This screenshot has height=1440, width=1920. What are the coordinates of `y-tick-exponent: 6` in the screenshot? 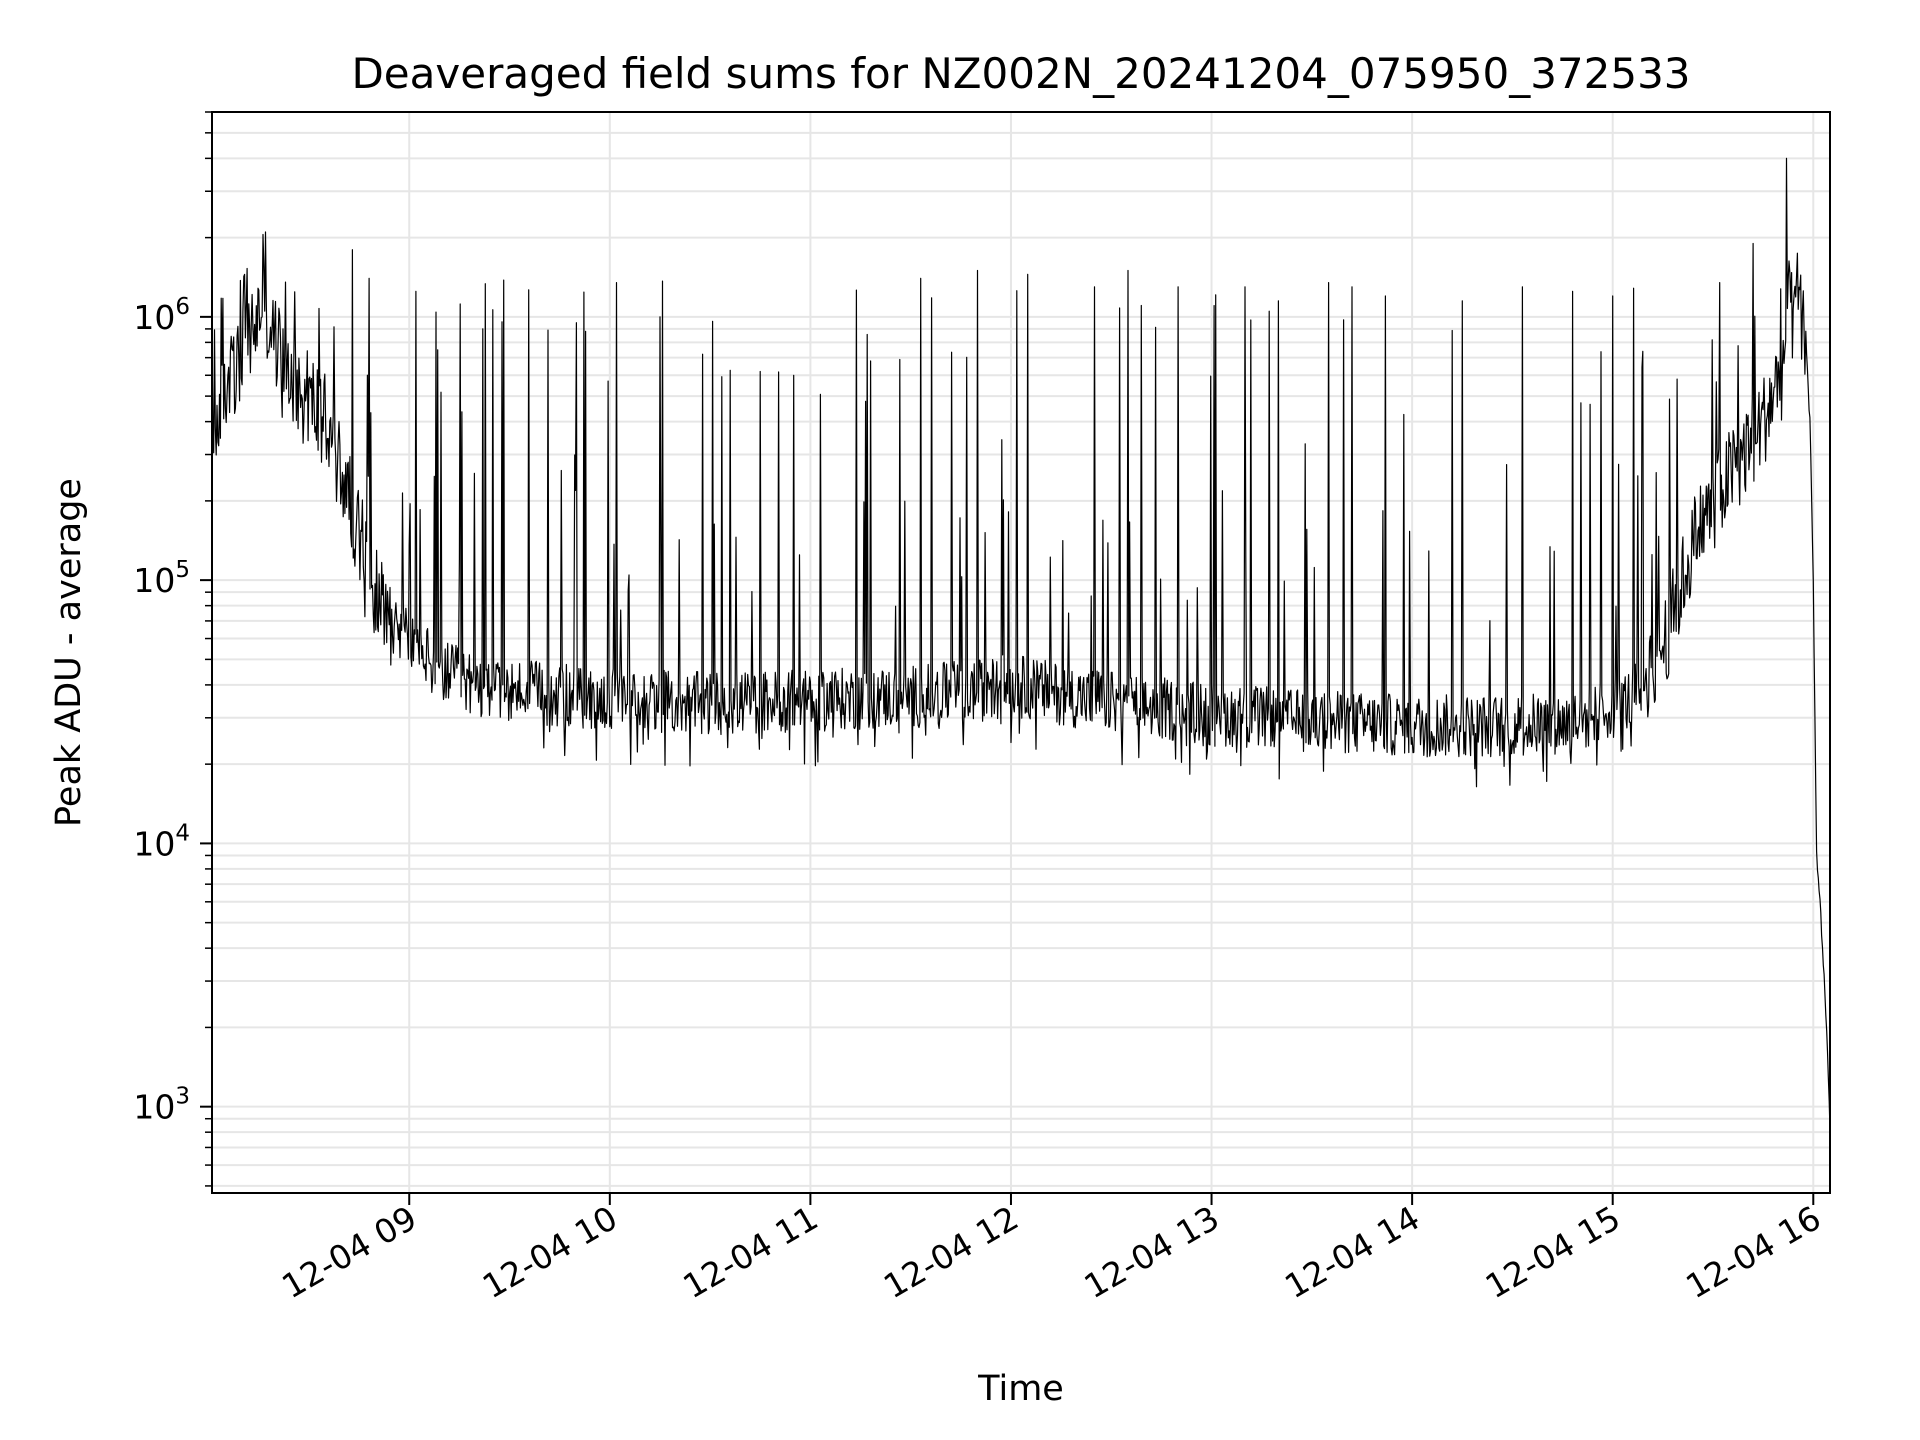 It's located at (182, 307).